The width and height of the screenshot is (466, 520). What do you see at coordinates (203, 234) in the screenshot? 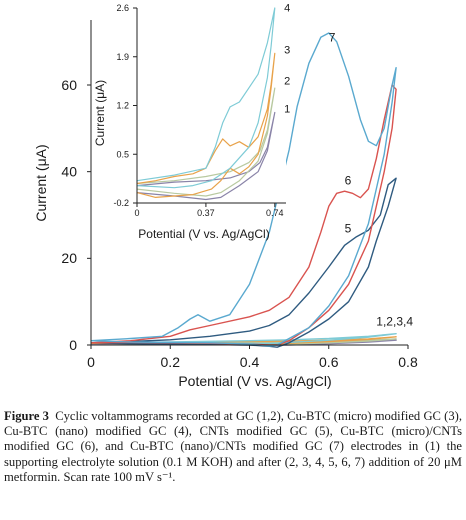
I see `inset-x-axis-label: Potential (V vs. Ag/AgCl)` at bounding box center [203, 234].